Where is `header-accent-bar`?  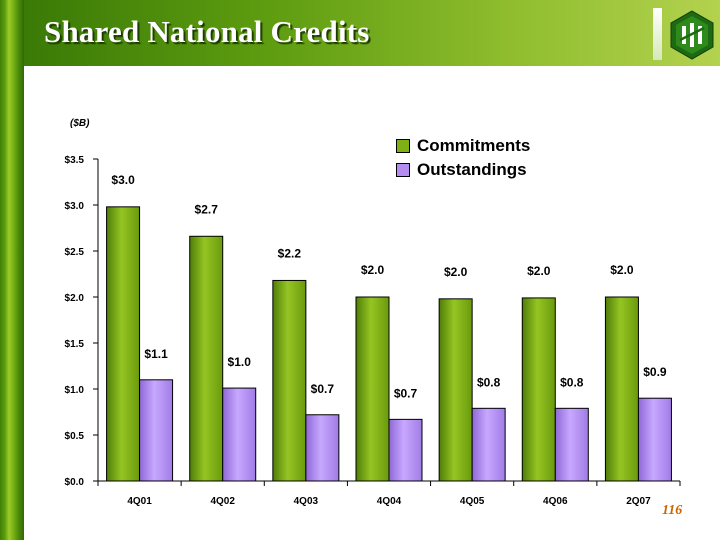
header-accent-bar is located at coordinates (657, 34).